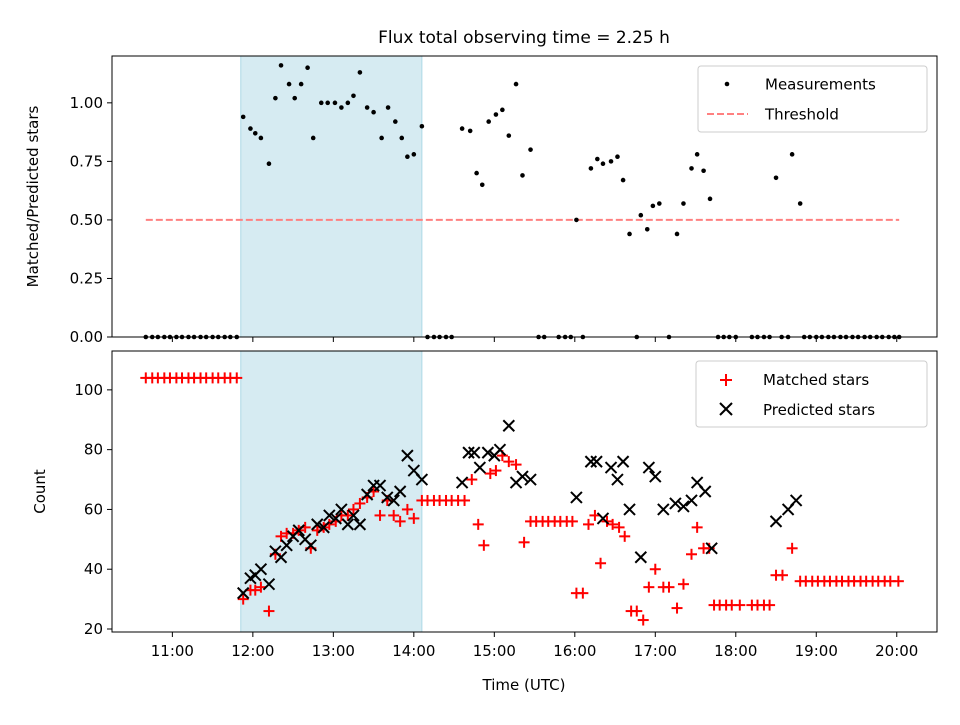  I want to click on top-y-axis-label: Matched/Predicted stars, so click(33, 197).